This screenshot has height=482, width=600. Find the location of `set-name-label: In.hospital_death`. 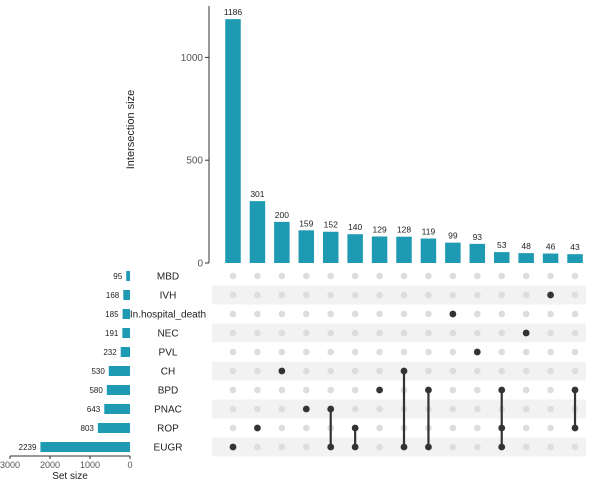

set-name-label: In.hospital_death is located at coordinates (168, 315).